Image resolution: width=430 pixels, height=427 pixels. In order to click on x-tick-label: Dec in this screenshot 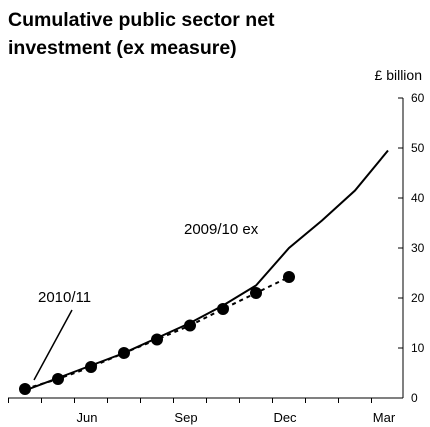, I will do `click(285, 417)`.